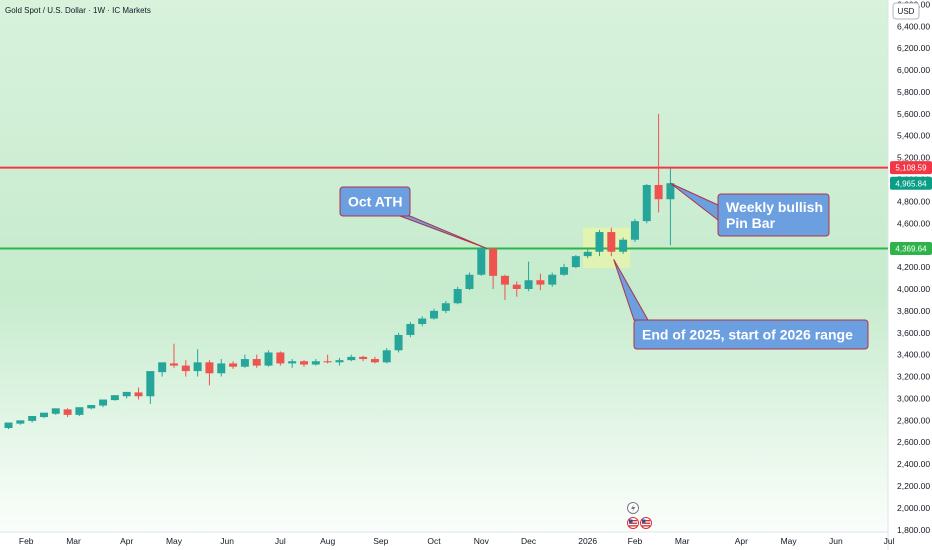  I want to click on callout-text: Oct ATH, so click(375, 202).